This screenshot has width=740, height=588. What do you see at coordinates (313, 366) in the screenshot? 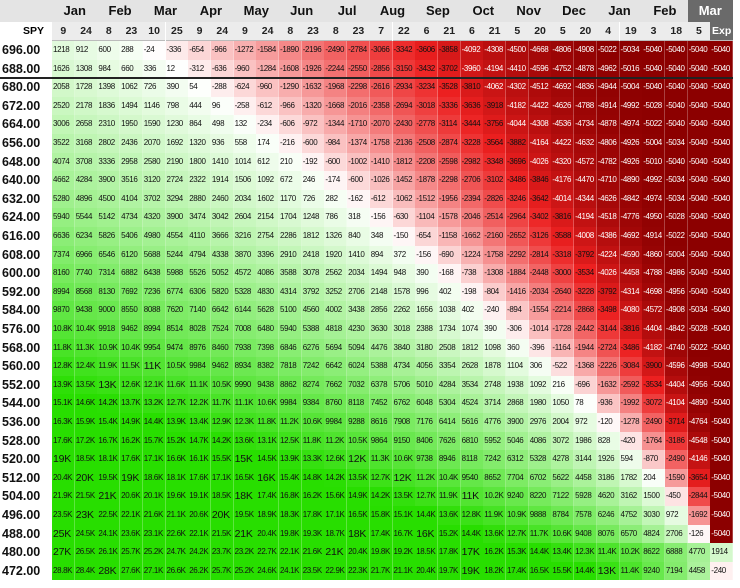
I see `pnl-cell: 7242` at bounding box center [313, 366].